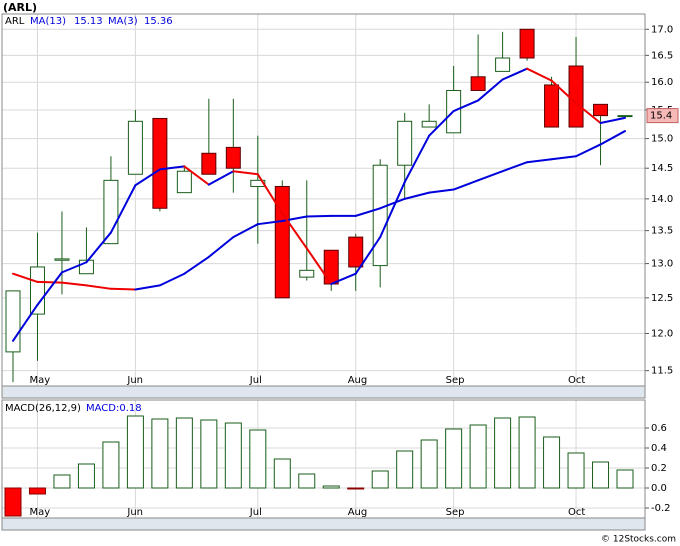 The width and height of the screenshot is (680, 546). I want to click on legend-value: MACD:0.18, so click(114, 408).